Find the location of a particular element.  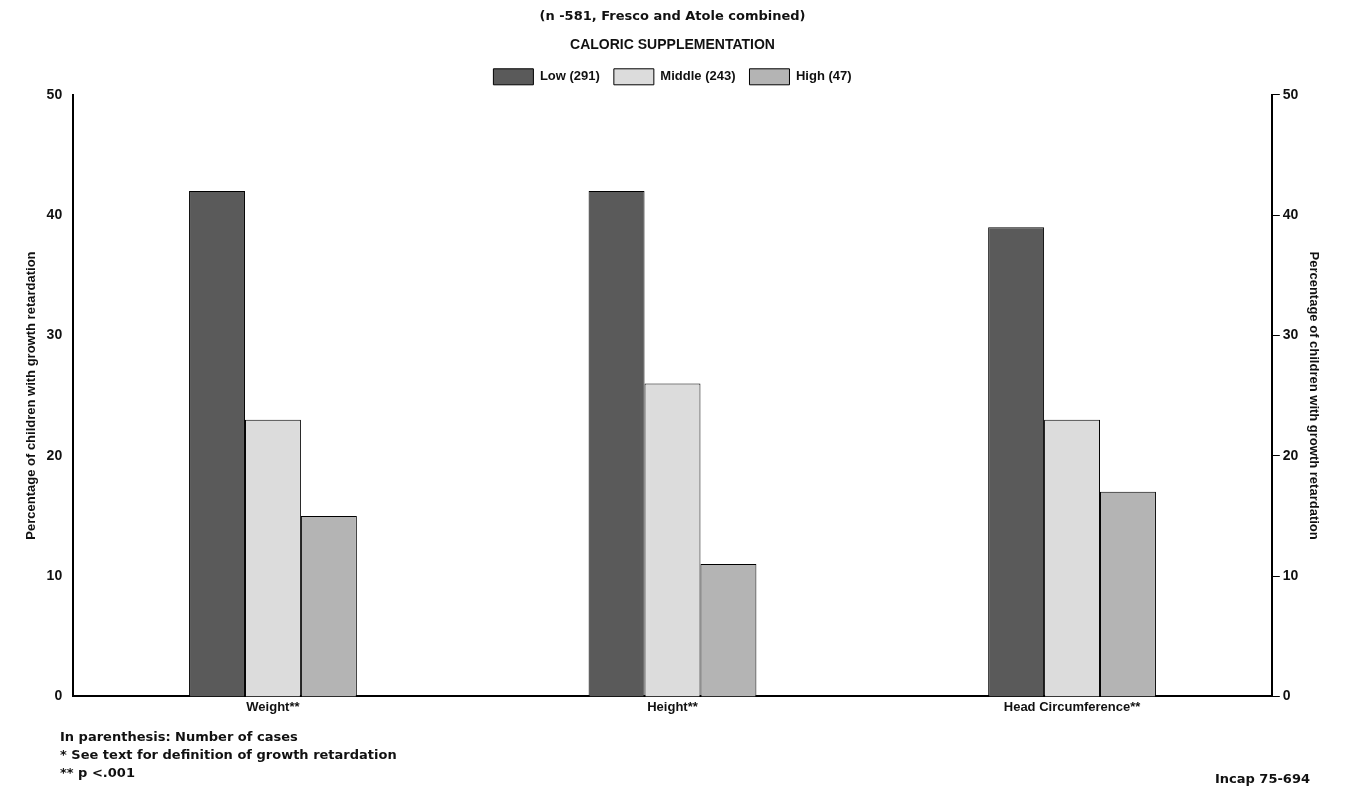

text: In parenthesis: Number of cases is located at coordinates (179, 737).